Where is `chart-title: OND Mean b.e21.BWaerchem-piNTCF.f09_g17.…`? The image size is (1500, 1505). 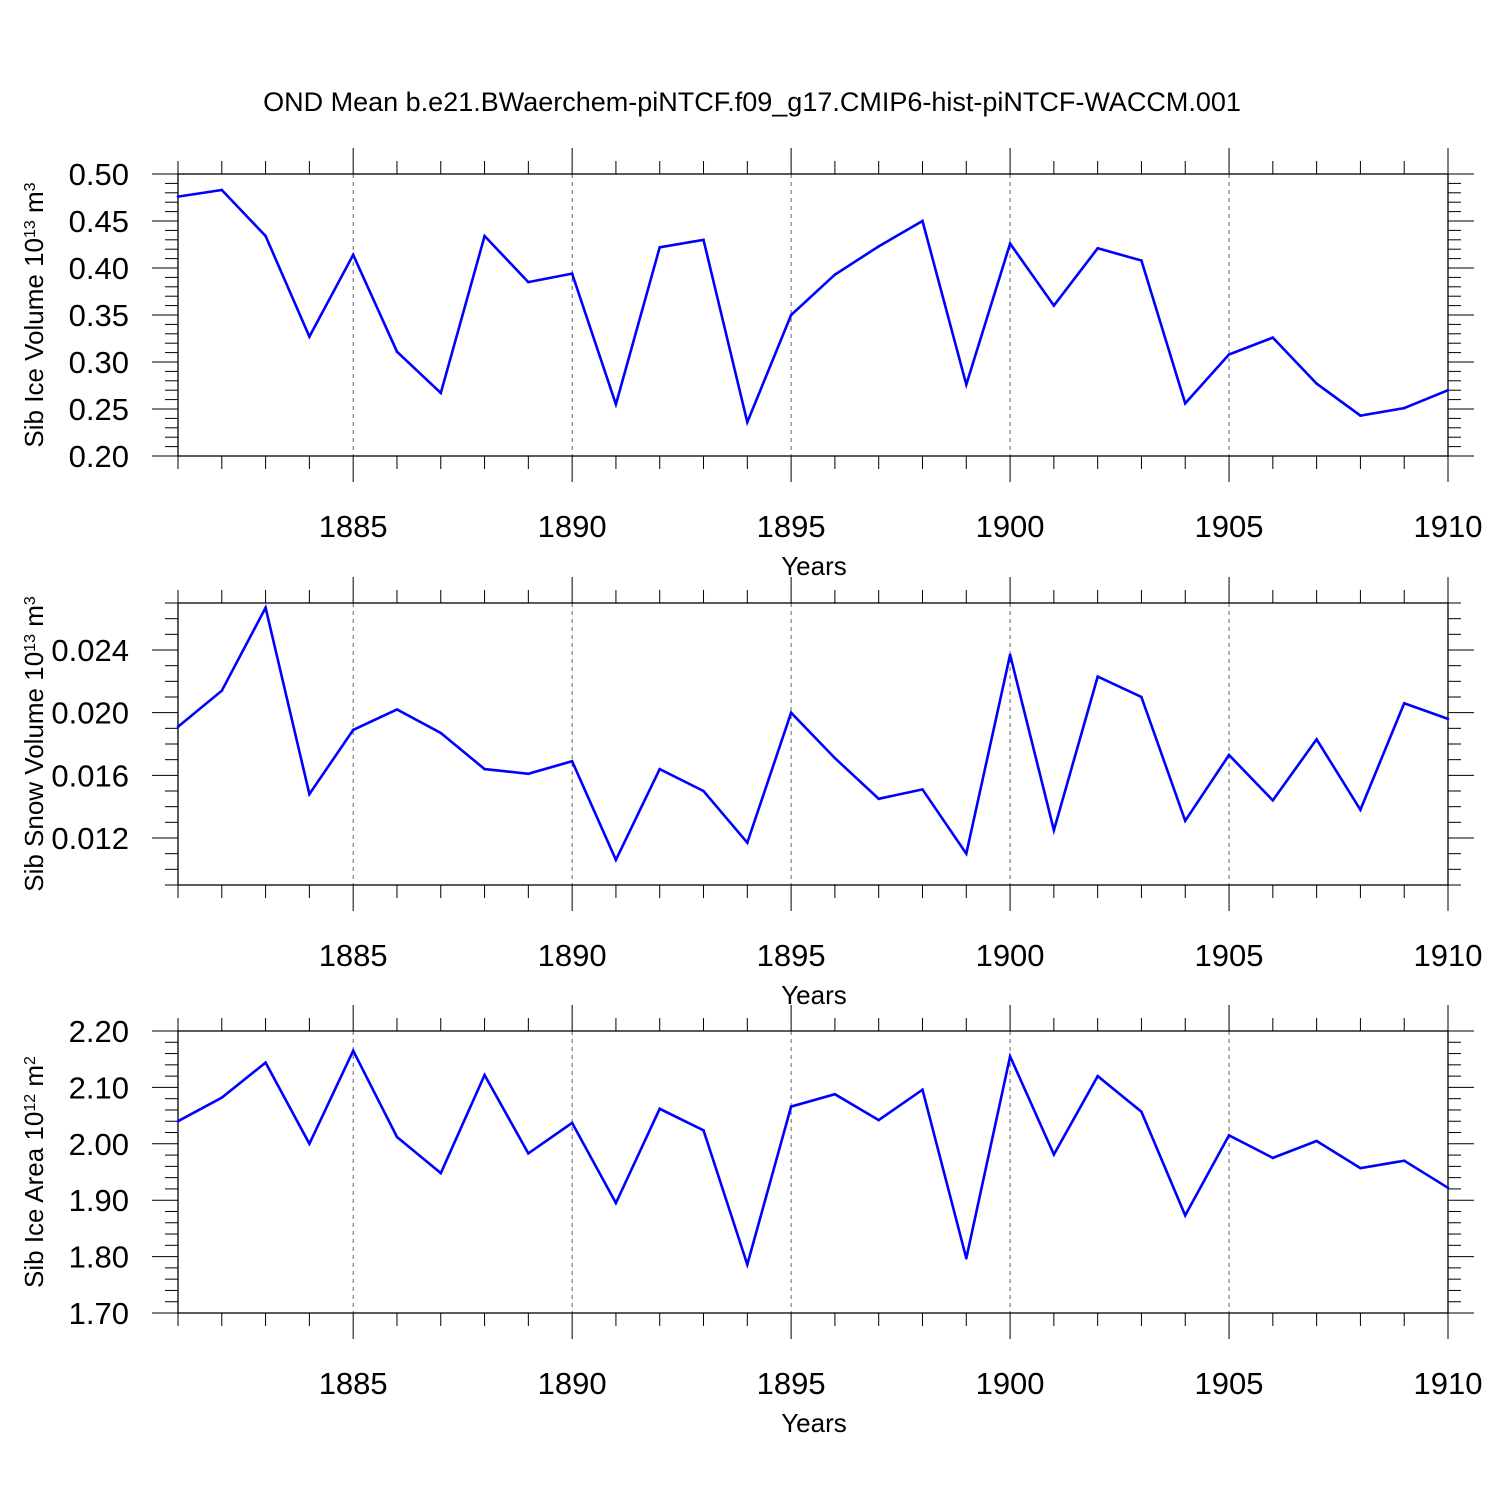 chart-title: OND Mean b.e21.BWaerchem-piNTCF.f09_g17.… is located at coordinates (752, 102).